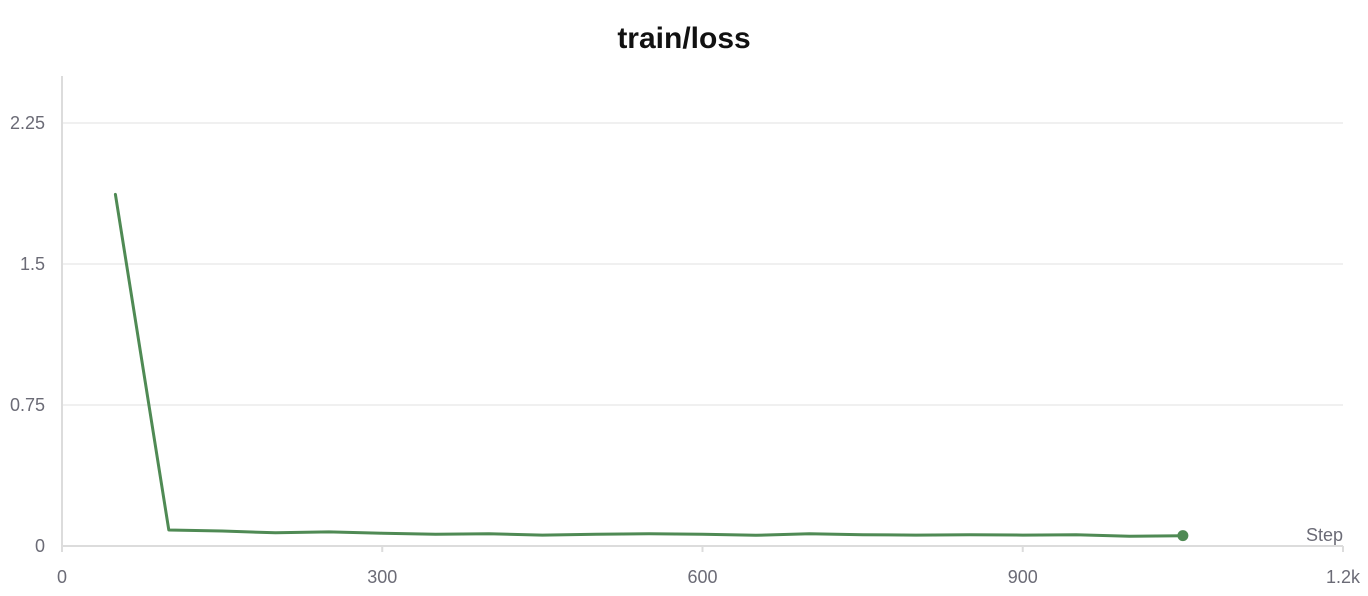  I want to click on y-tick-labels: 0 0.75 1.5 2.25, so click(27, 334).